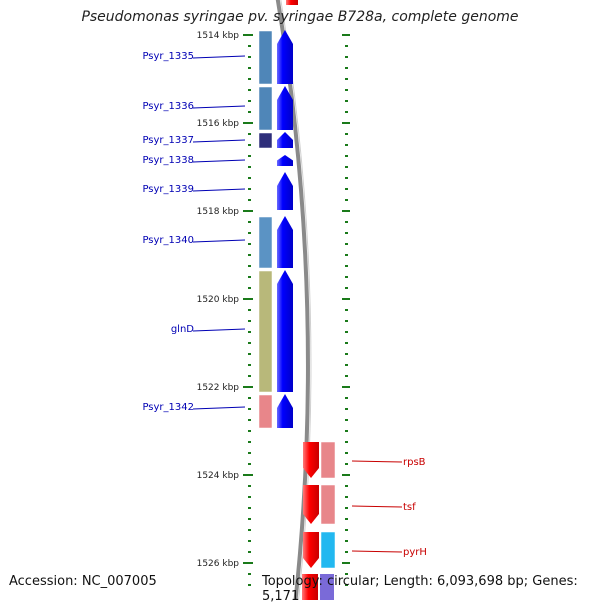 The height and width of the screenshot is (604, 600). Describe the element at coordinates (182, 329) in the screenshot. I see `gene-label: glnD` at that location.